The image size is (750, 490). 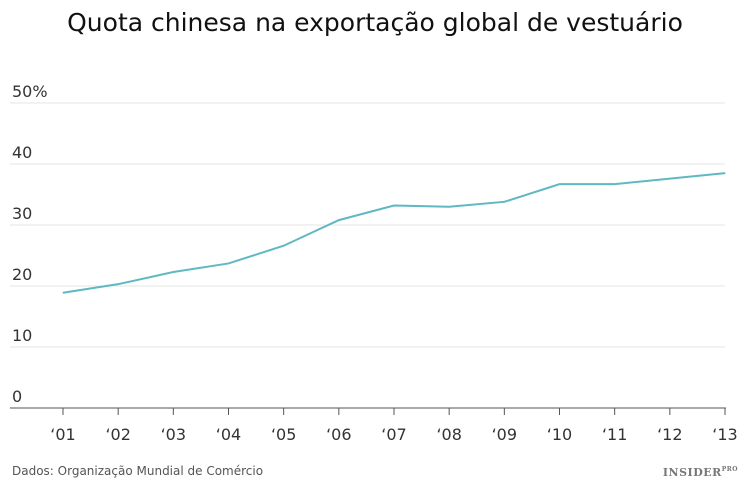 What do you see at coordinates (30, 91) in the screenshot?
I see `y-tick-label: 50%` at bounding box center [30, 91].